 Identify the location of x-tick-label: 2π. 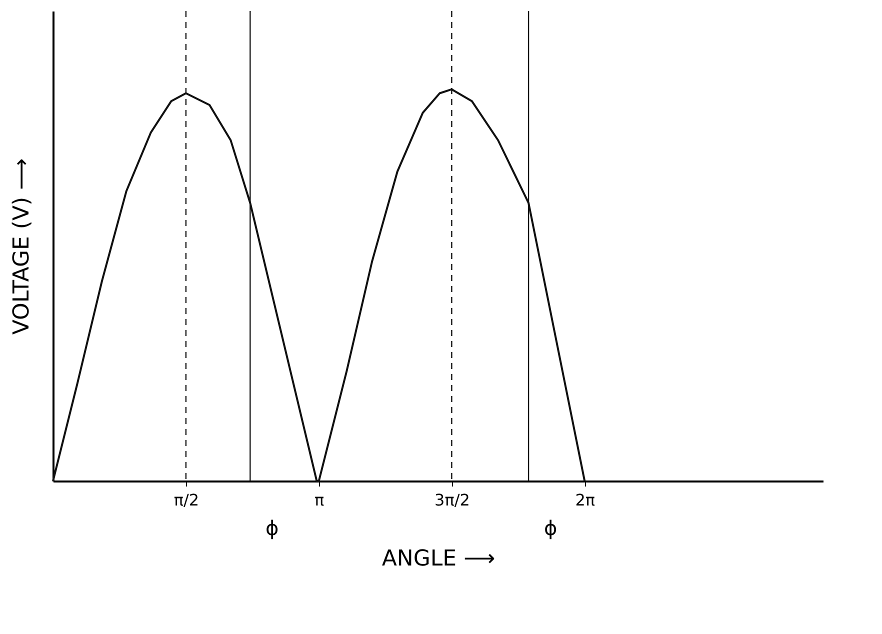
(585, 500).